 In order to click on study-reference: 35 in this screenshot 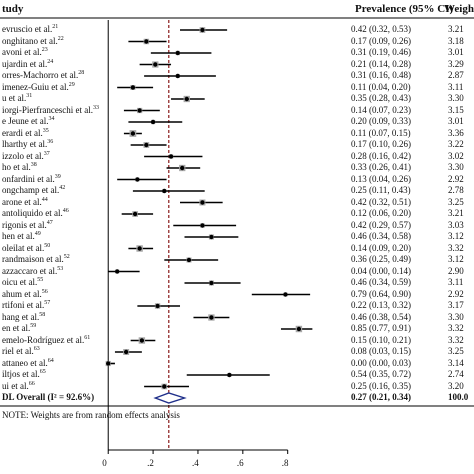, I will do `click(45, 130)`.